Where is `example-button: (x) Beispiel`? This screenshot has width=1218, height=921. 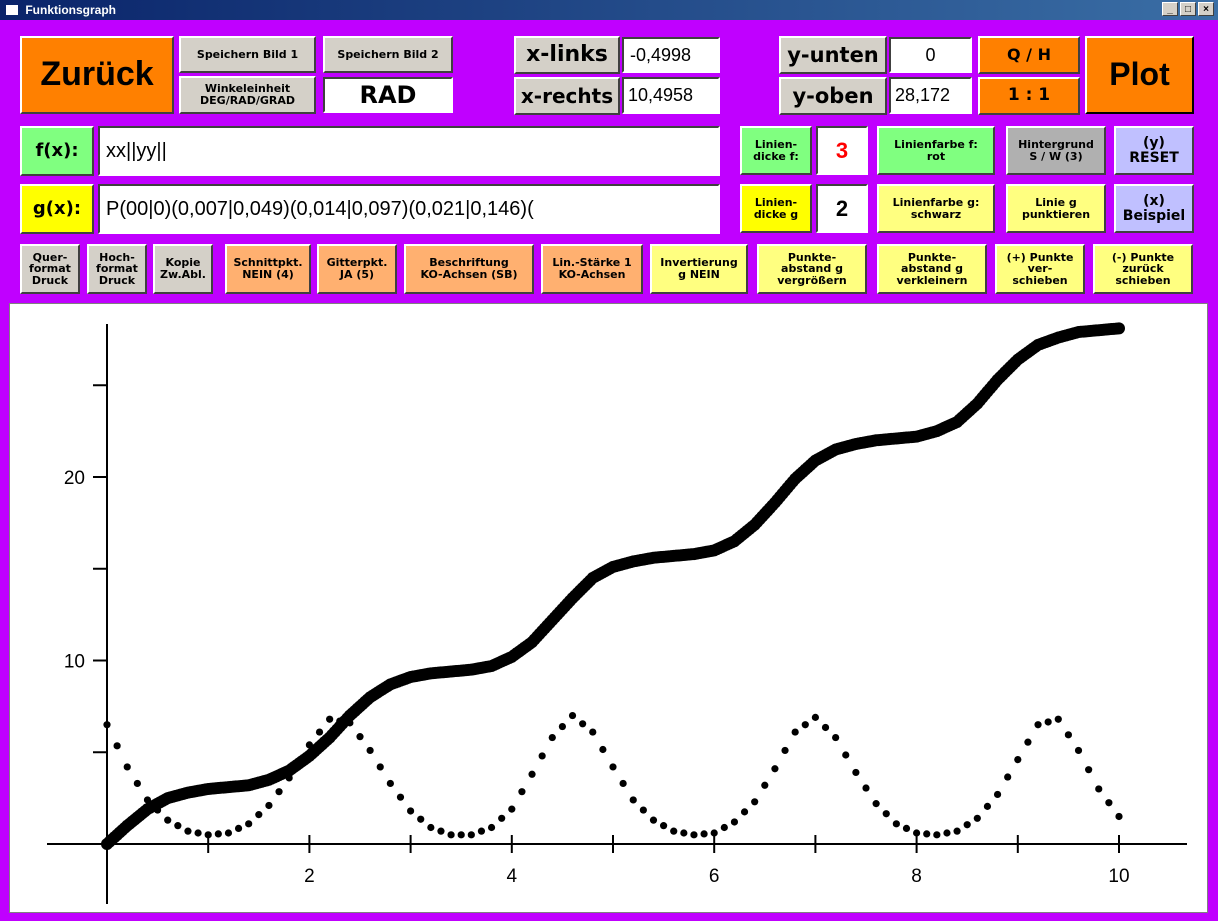 example-button: (x) Beispiel is located at coordinates (1154, 208).